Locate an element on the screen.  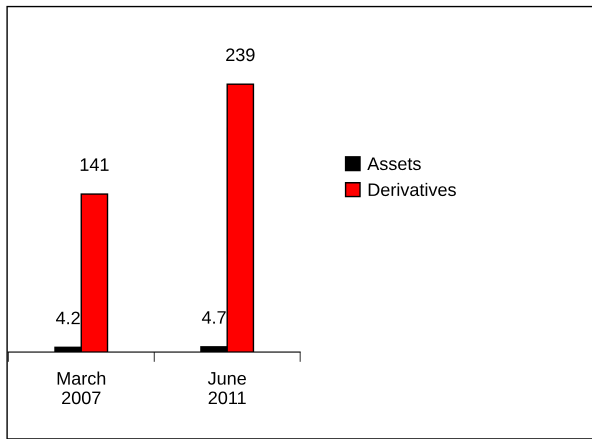
x-tick-label: March 2007 is located at coordinates (82, 388).